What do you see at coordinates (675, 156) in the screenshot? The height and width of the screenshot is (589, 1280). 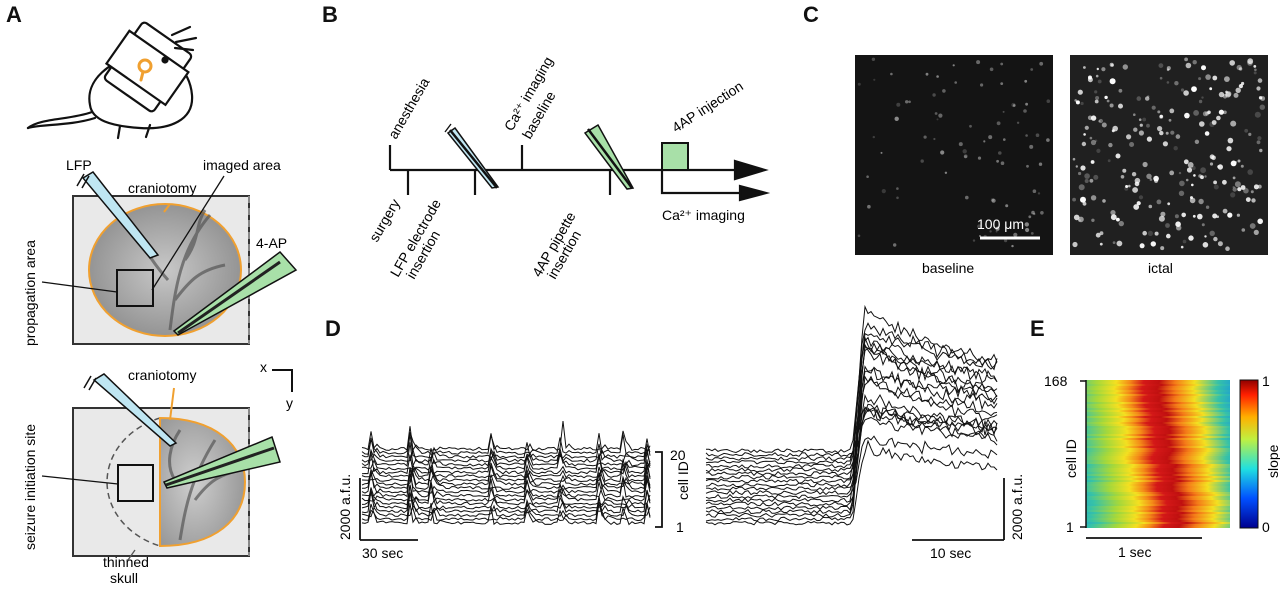 I see `injection-marker` at bounding box center [675, 156].